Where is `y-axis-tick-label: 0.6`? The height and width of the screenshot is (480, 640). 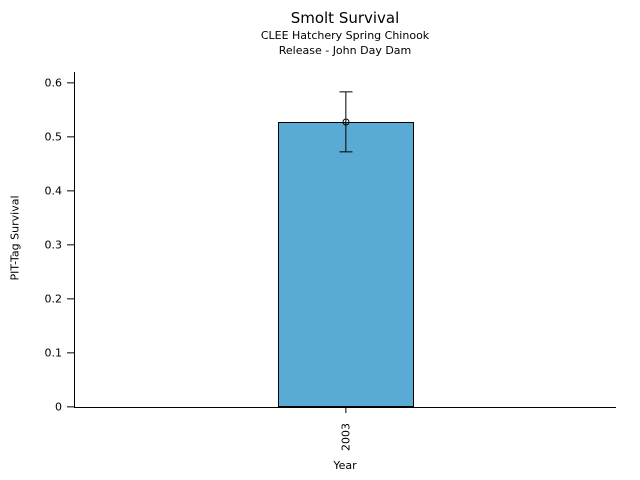
y-axis-tick-label: 0.6 is located at coordinates (53, 83).